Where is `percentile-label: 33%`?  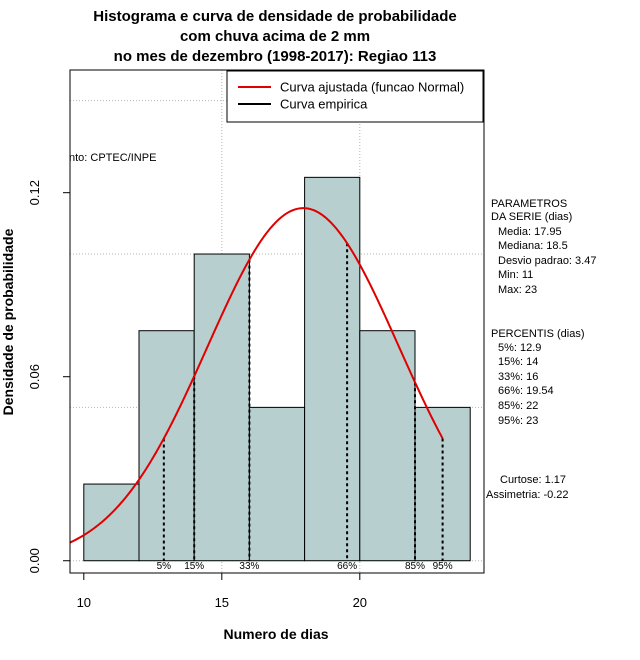
percentile-label: 33% is located at coordinates (249, 566).